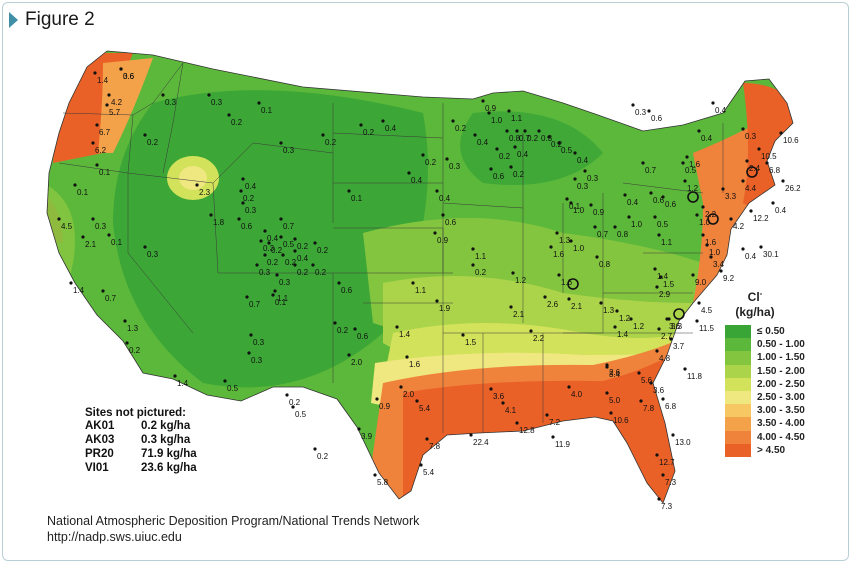 Image resolution: width=851 pixels, height=563 pixels. What do you see at coordinates (761, 293) in the screenshot?
I see `legend-title-charge: -` at bounding box center [761, 293].